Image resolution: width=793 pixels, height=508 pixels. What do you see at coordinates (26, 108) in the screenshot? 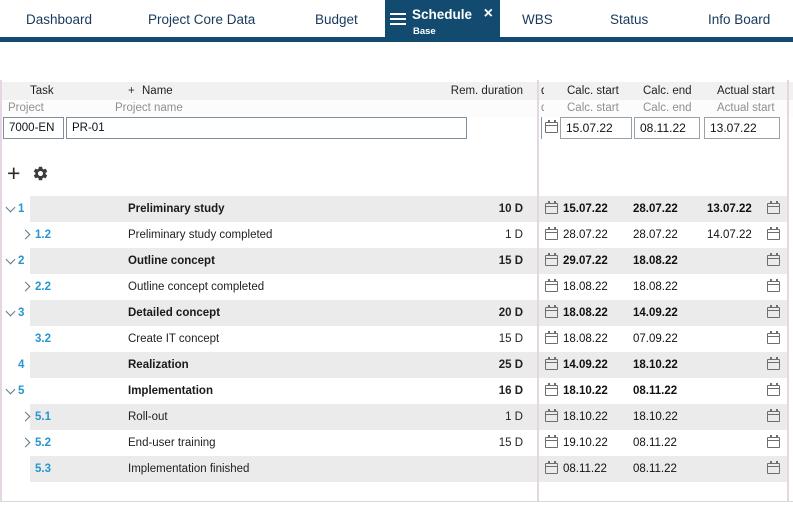
I see `subheader-project: Project` at bounding box center [26, 108].